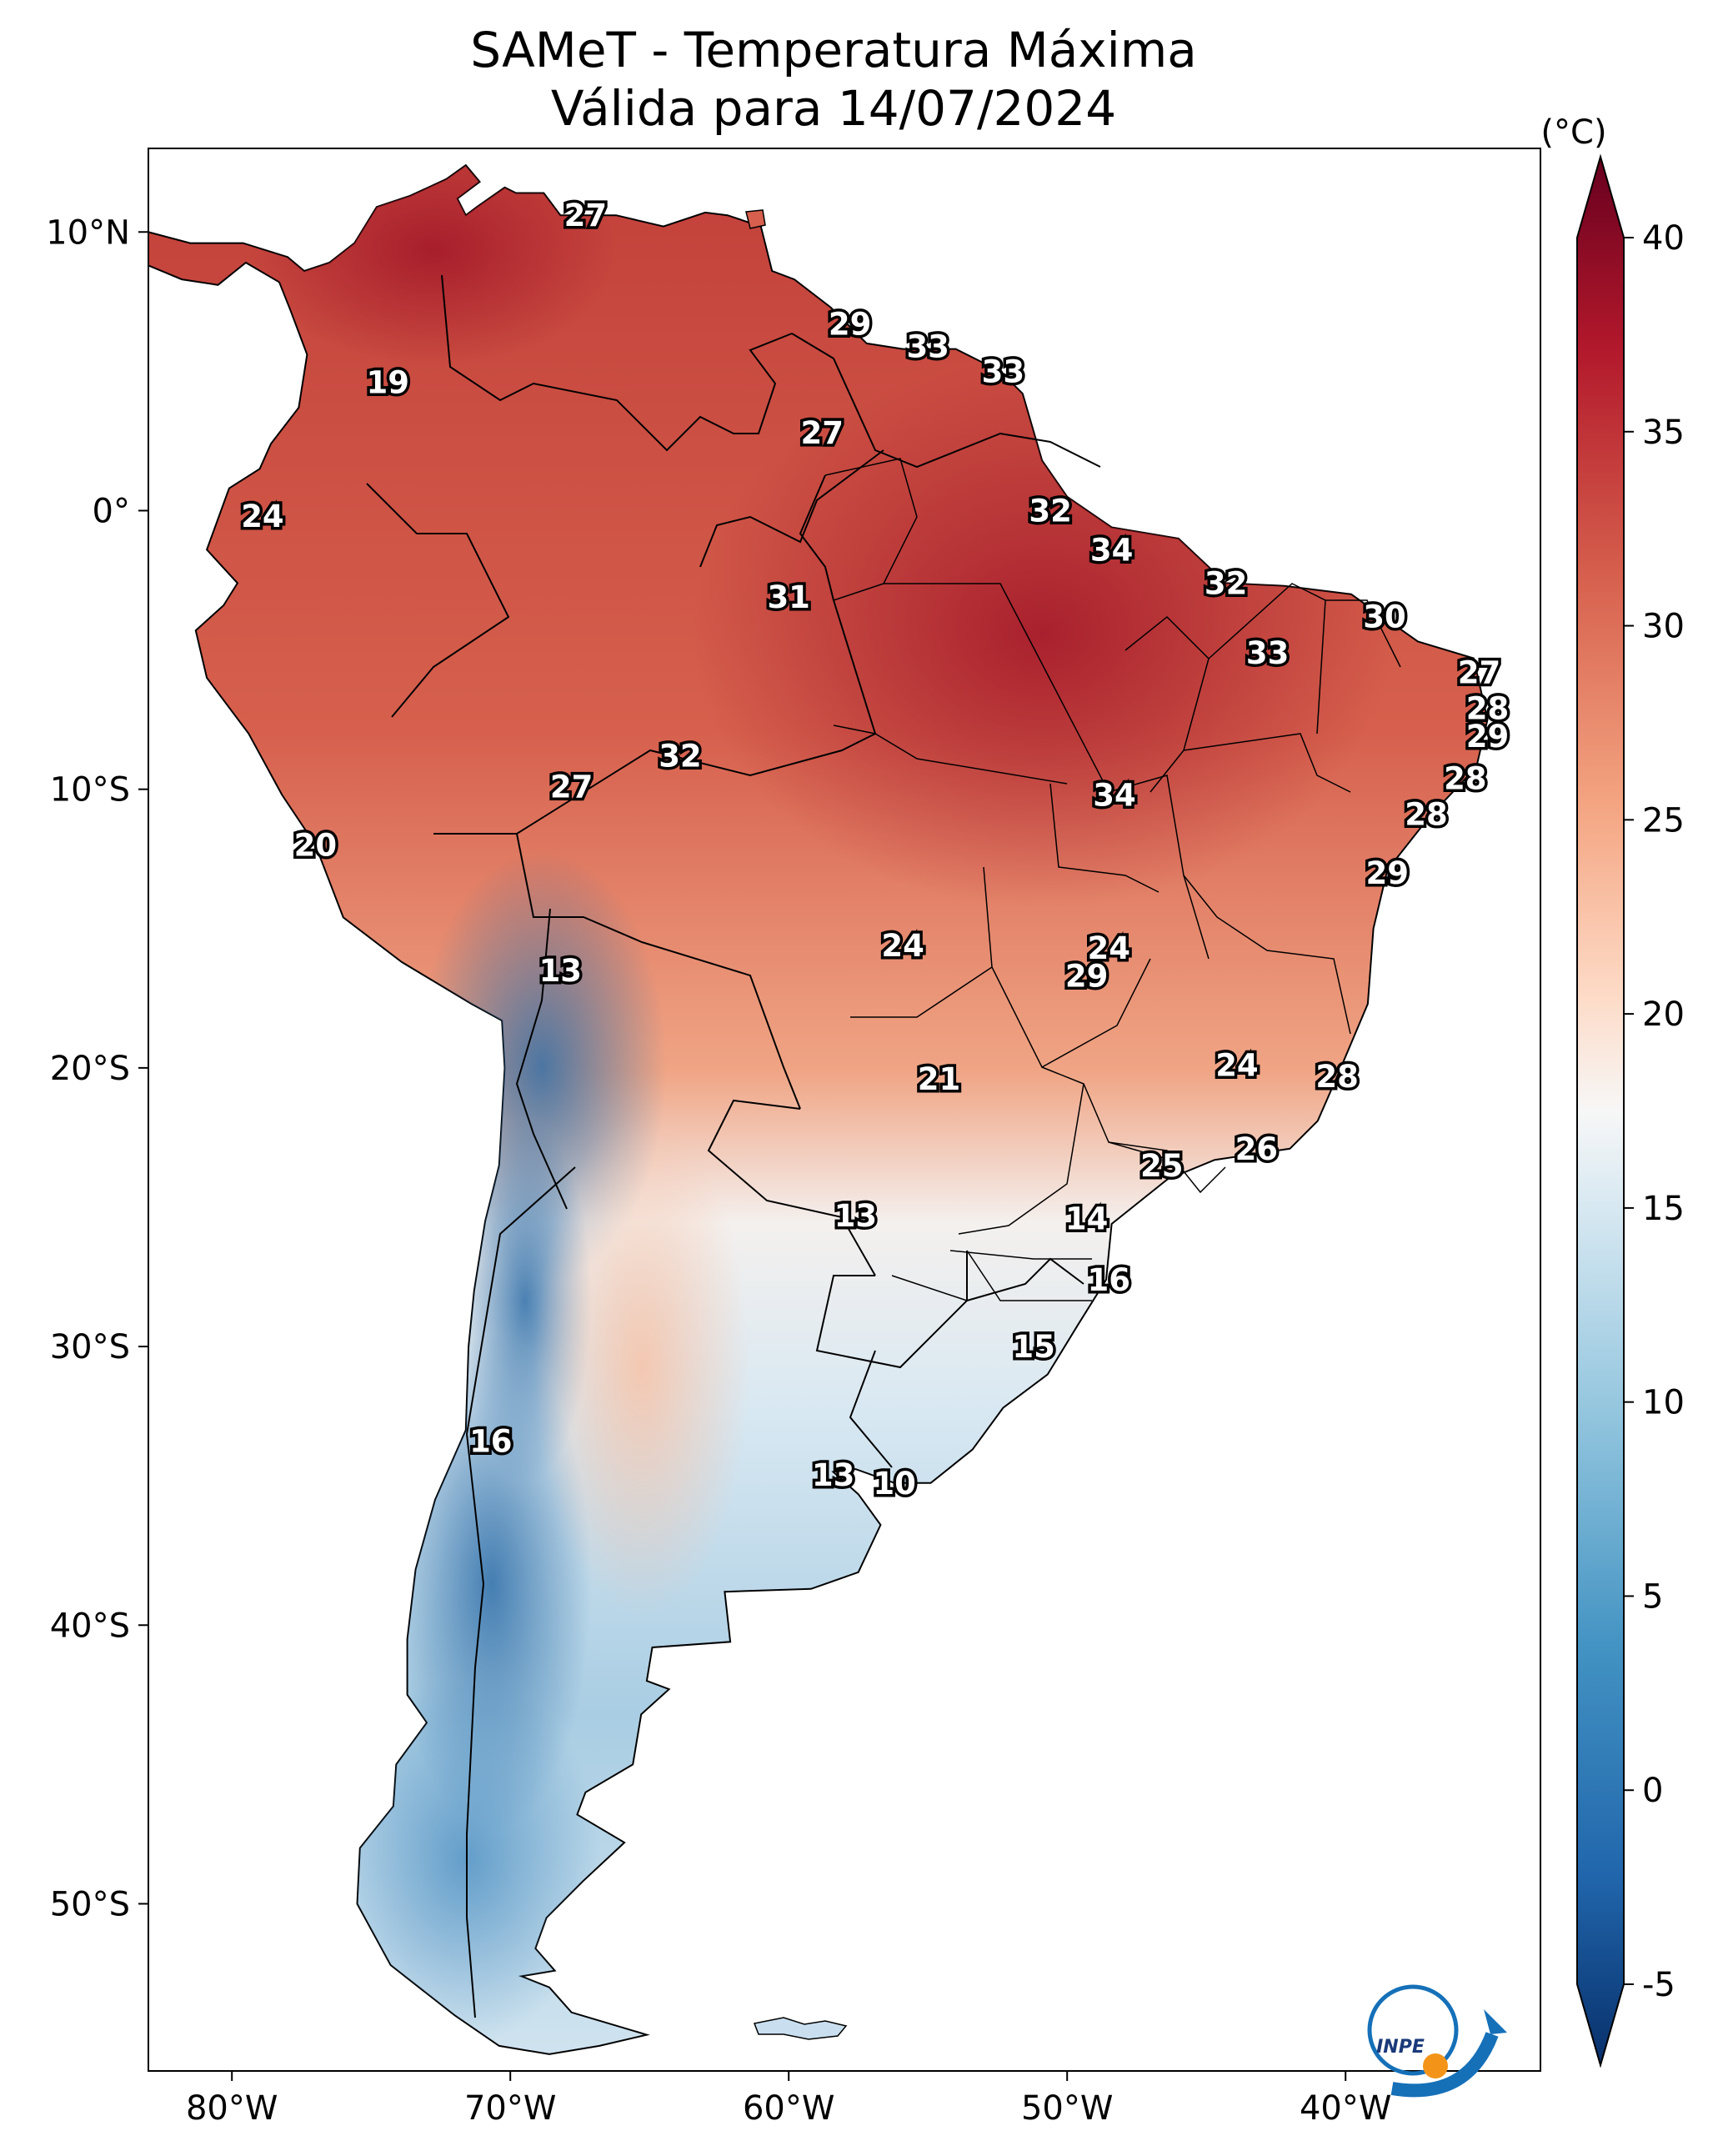 The height and width of the screenshot is (2156, 1723). Describe the element at coordinates (1400, 2047) in the screenshot. I see `logo-text: INPE` at that location.